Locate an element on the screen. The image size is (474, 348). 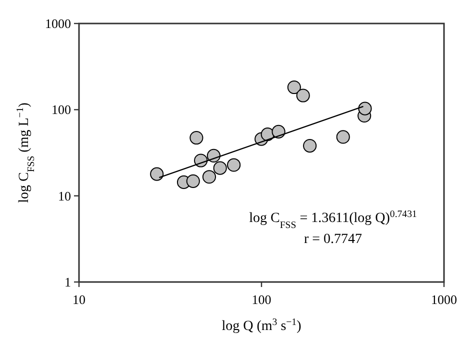
x-tick-label: 1000 is located at coordinates (444, 299).